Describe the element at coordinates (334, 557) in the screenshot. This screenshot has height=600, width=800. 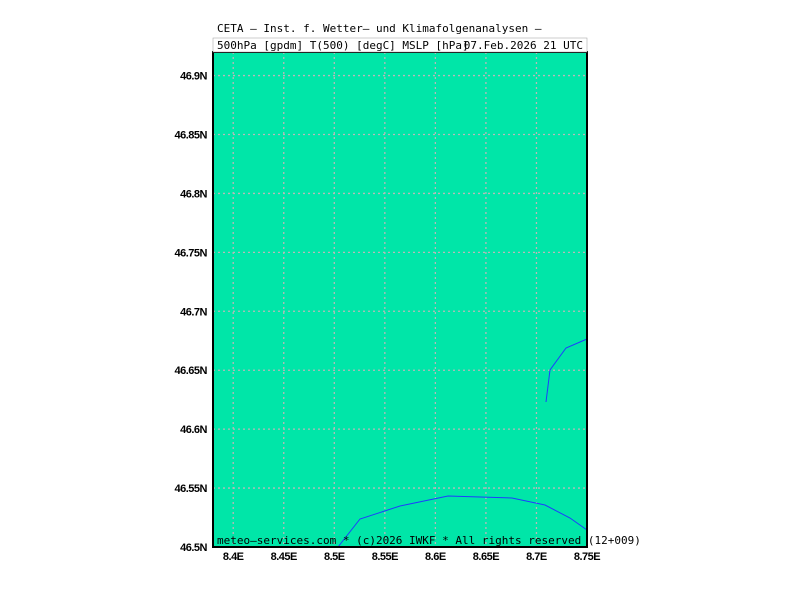
I see `x-tick-label: 8.5E` at that location.